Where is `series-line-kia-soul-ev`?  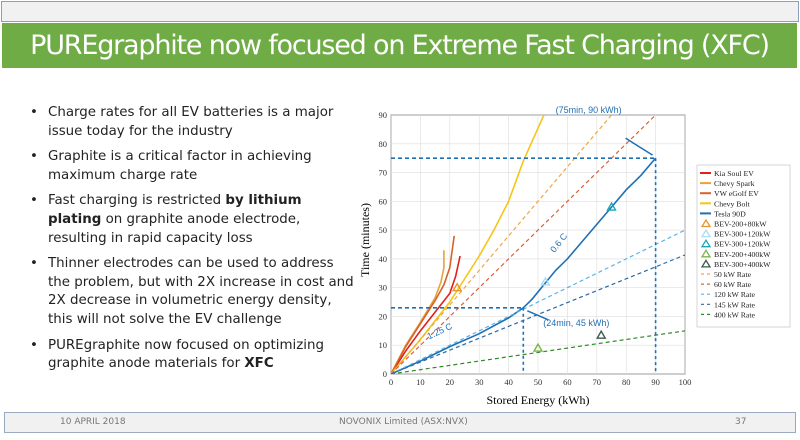 series-line-kia-soul-ev is located at coordinates (426, 314).